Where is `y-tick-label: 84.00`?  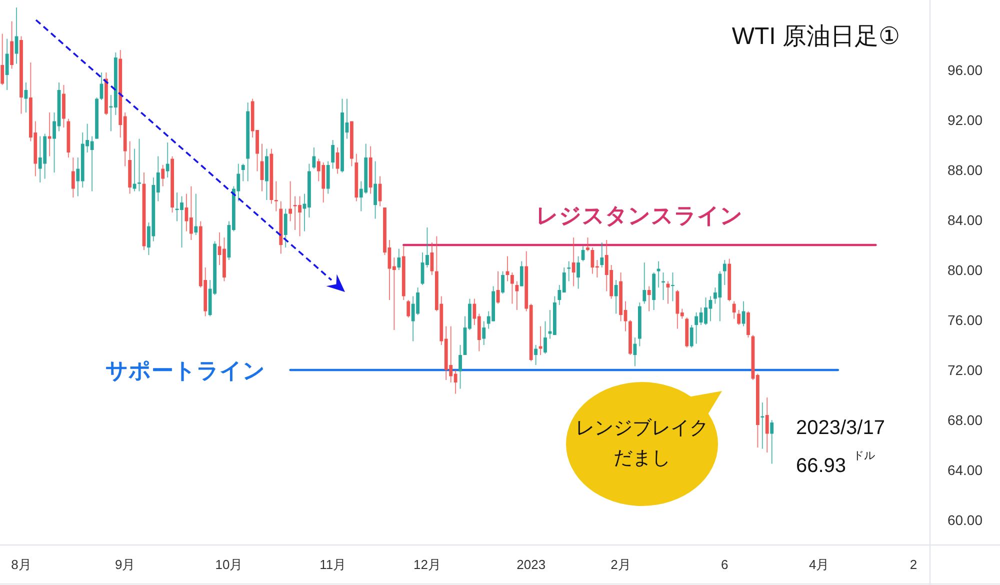
y-tick-label: 84.00 is located at coordinates (965, 220).